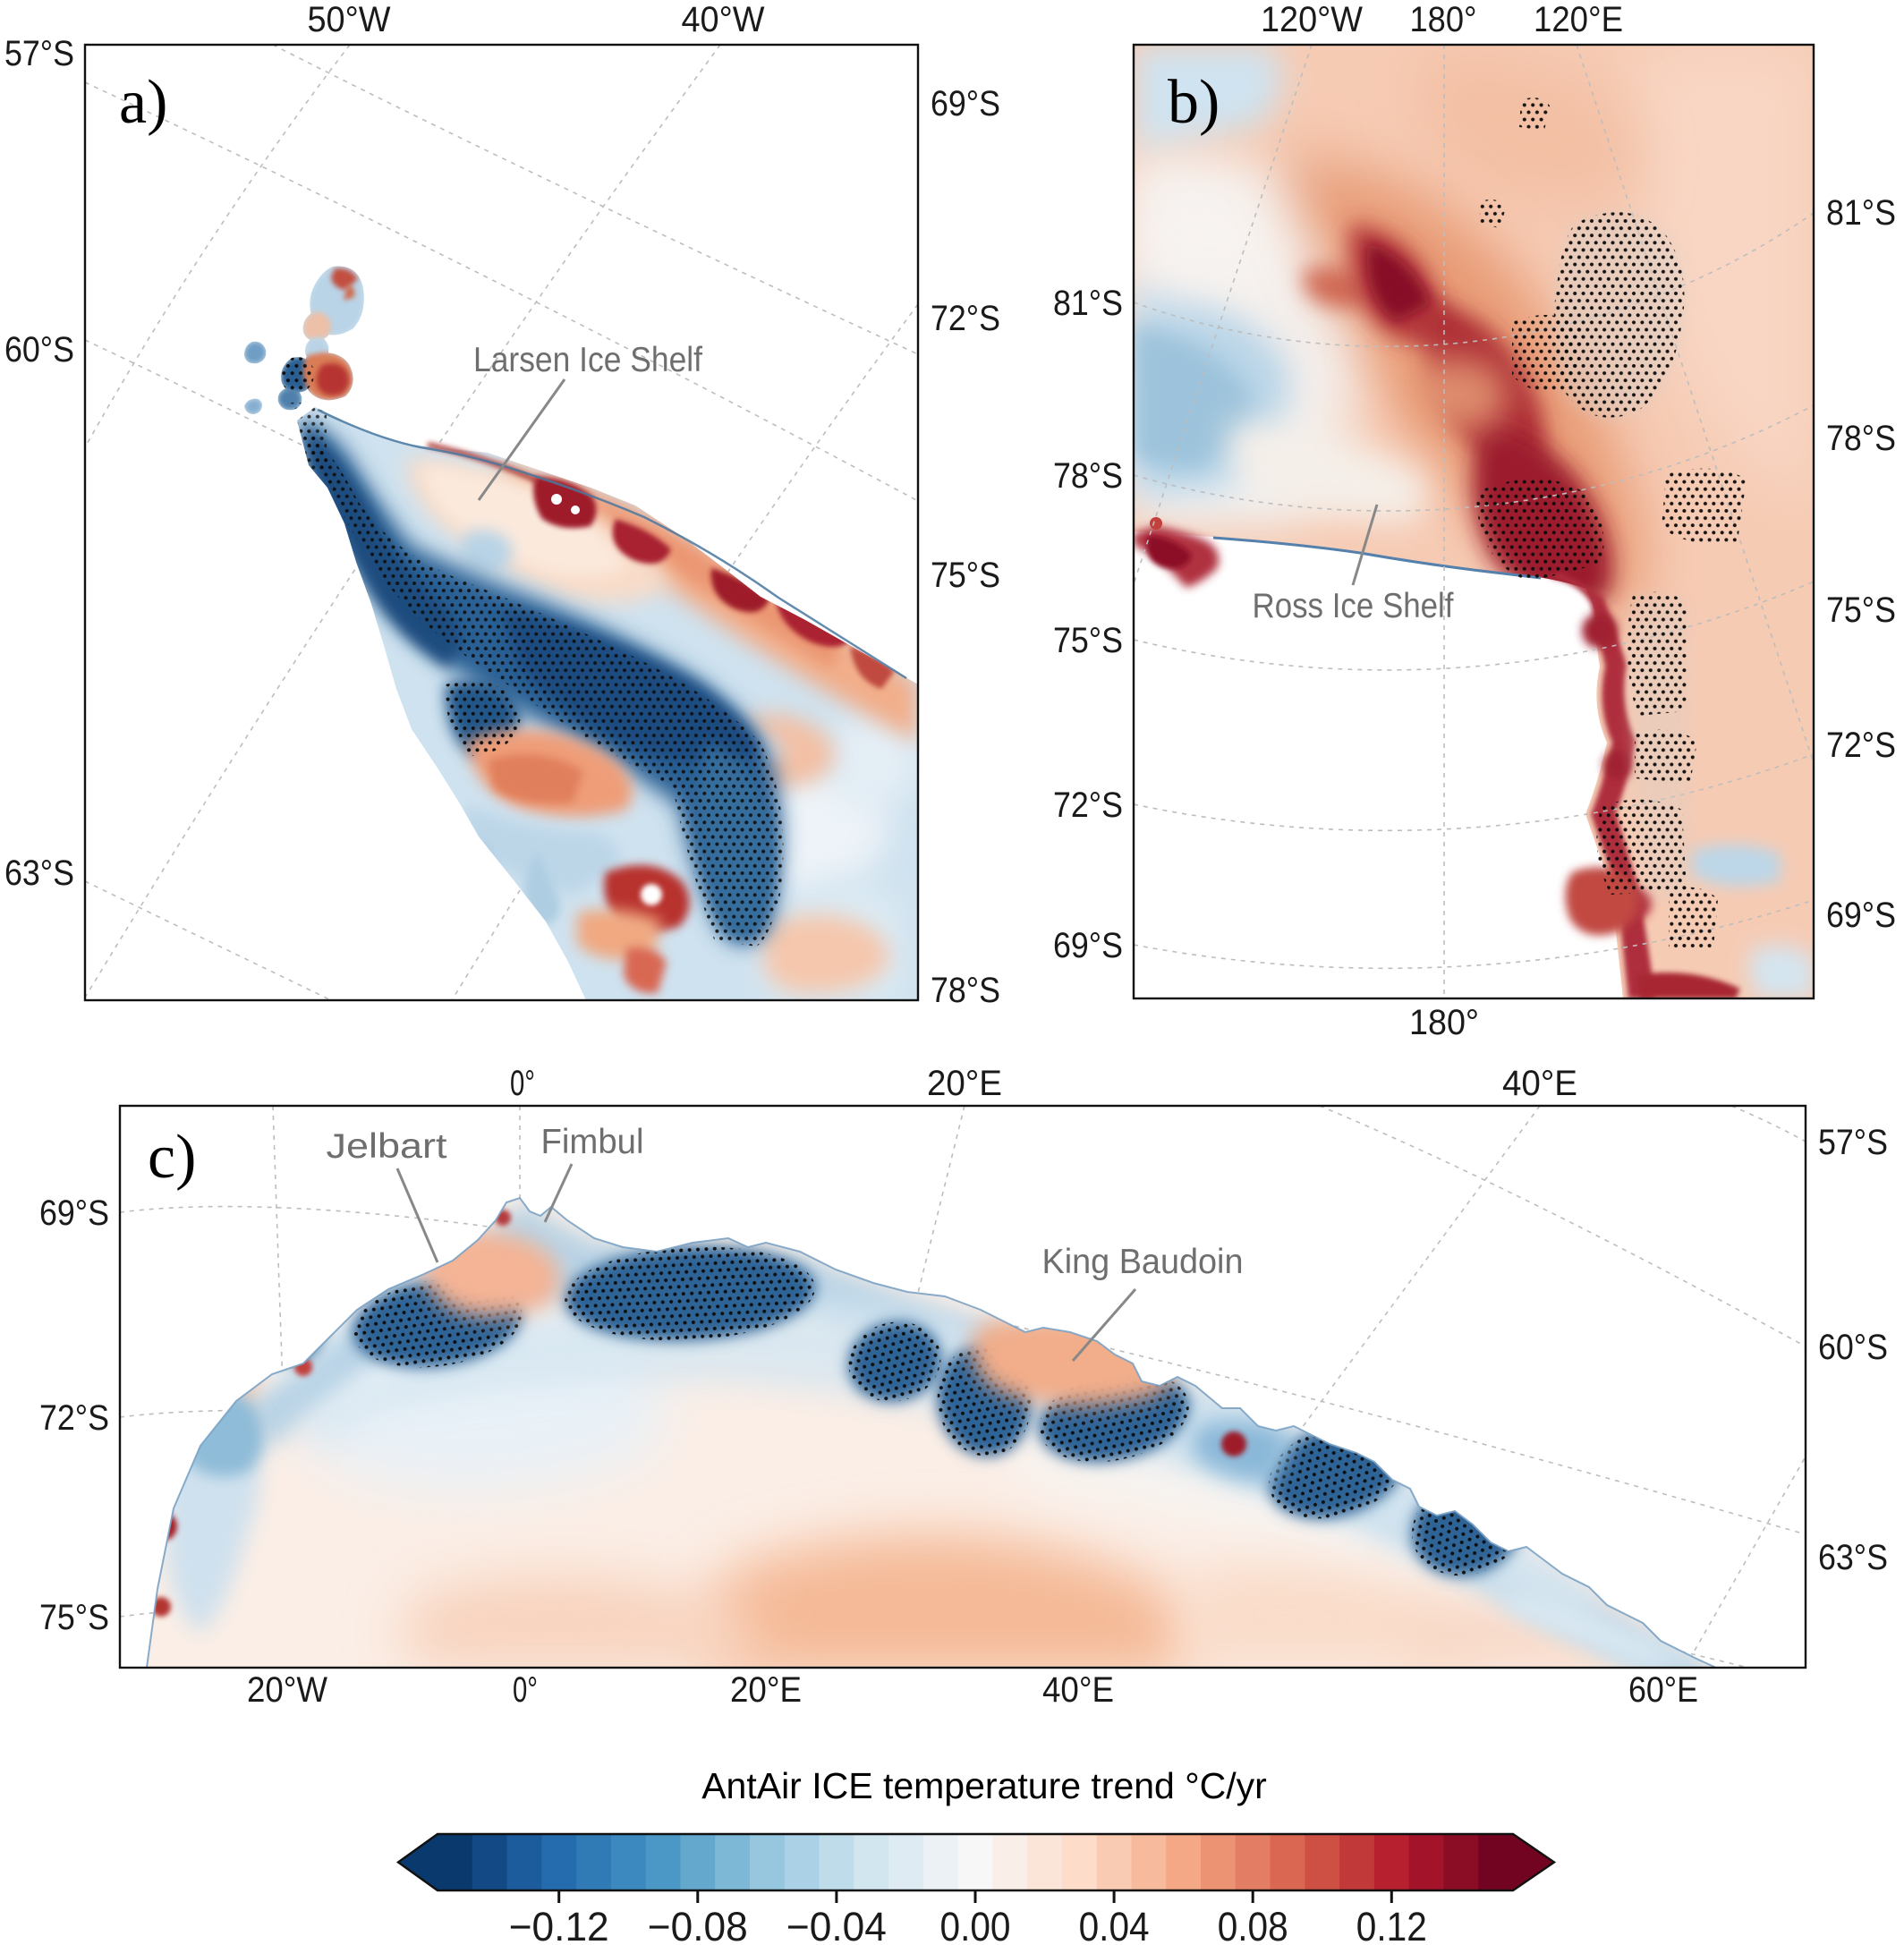  What do you see at coordinates (723, 20) in the screenshot?
I see `svg-text: 40°W` at bounding box center [723, 20].